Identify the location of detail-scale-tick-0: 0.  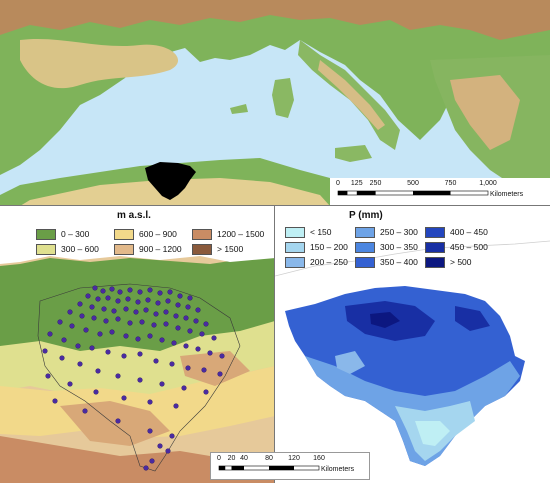
(219, 458).